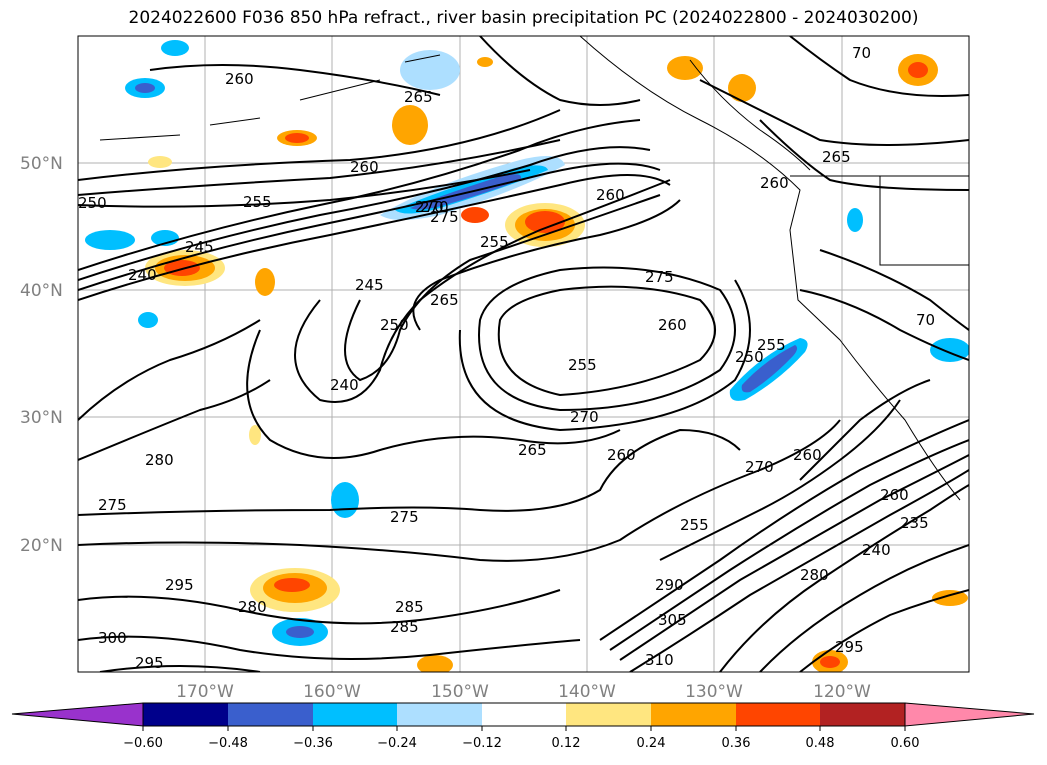 The height and width of the screenshot is (765, 1047). What do you see at coordinates (523, 692) in the screenshot?
I see `longitude-labels: 170°W 160°W 150°W 140°W 130°W 120°W` at bounding box center [523, 692].